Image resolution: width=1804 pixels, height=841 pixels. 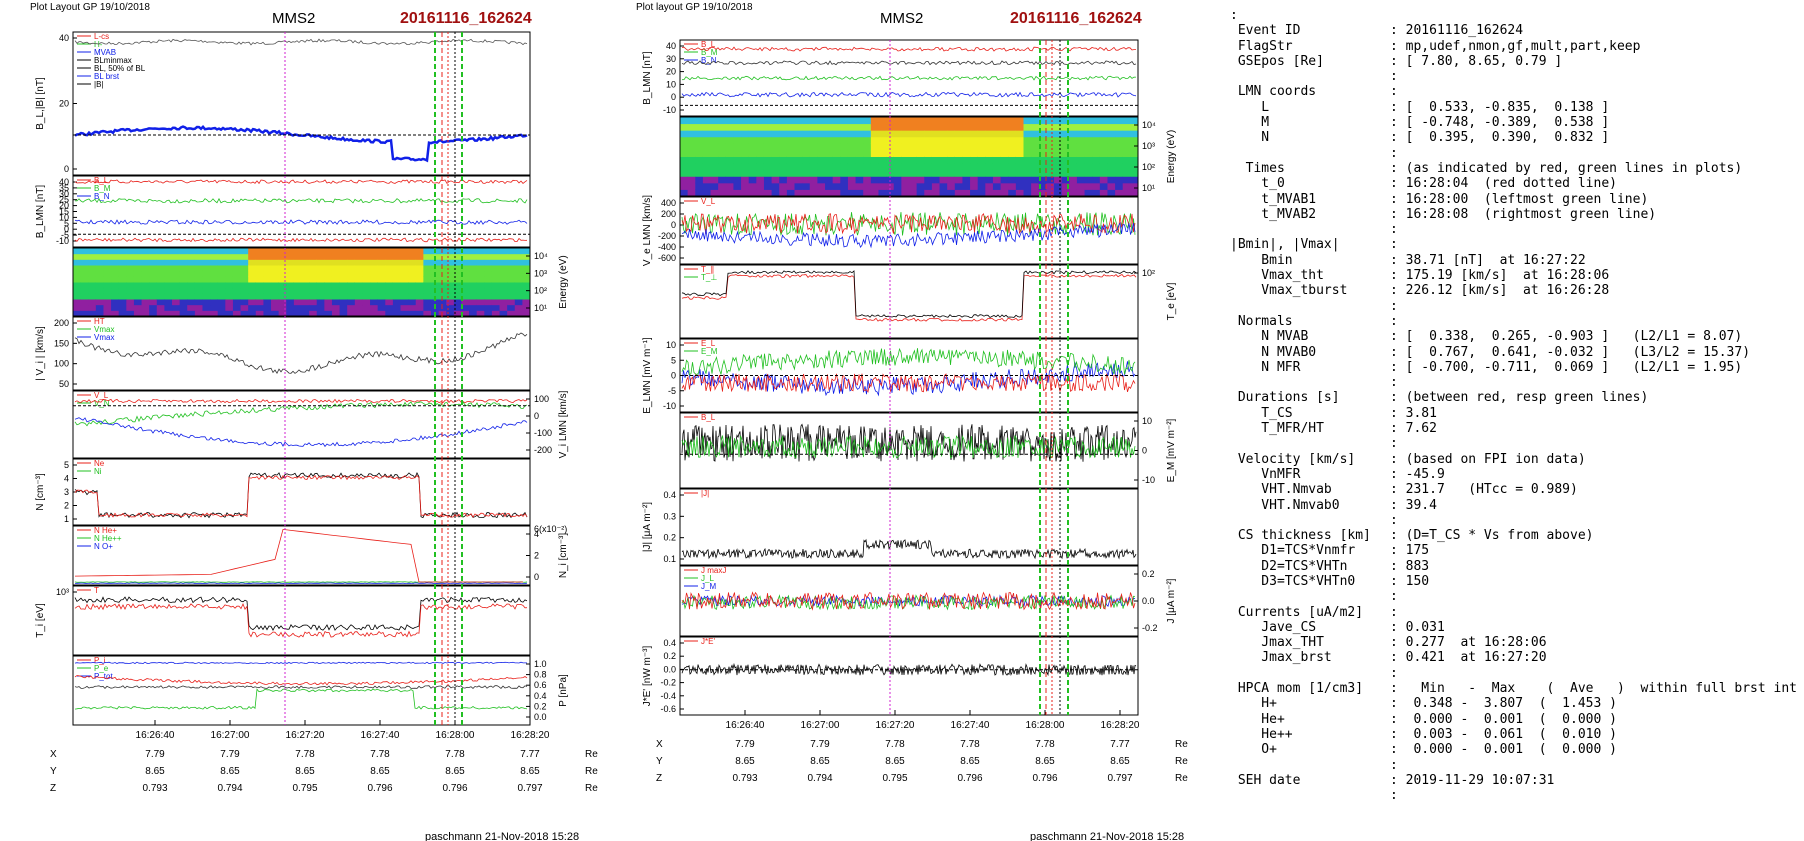 What do you see at coordinates (1515, 627) in the screenshot?
I see `info-row: Jave_CS: 0.031` at bounding box center [1515, 627].